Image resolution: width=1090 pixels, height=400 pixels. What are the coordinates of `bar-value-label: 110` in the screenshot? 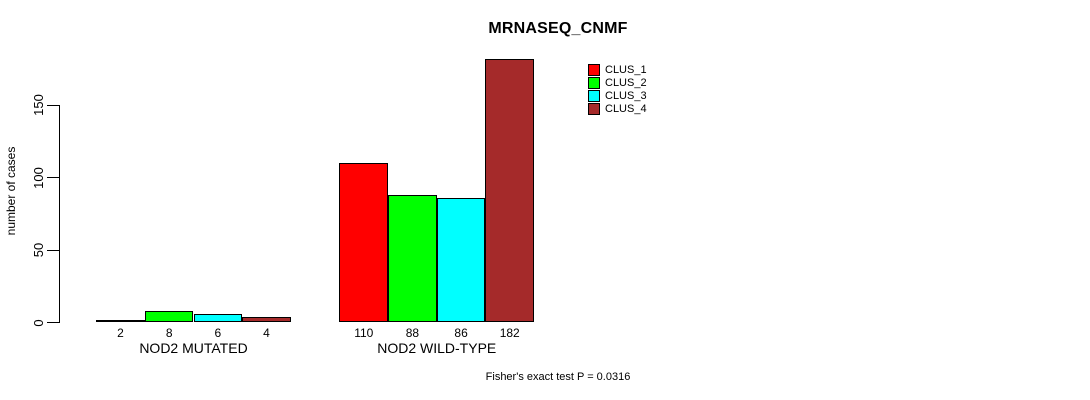 It's located at (364, 332).